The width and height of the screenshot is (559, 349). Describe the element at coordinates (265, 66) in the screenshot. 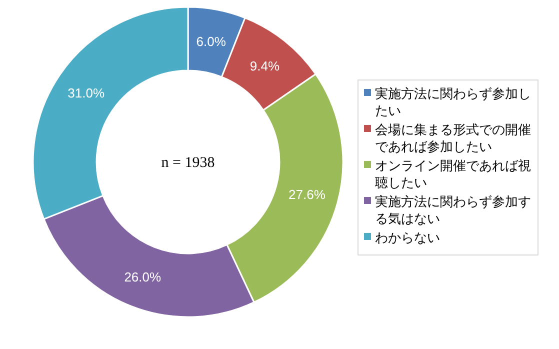

I see `data-label: 9.4%` at that location.